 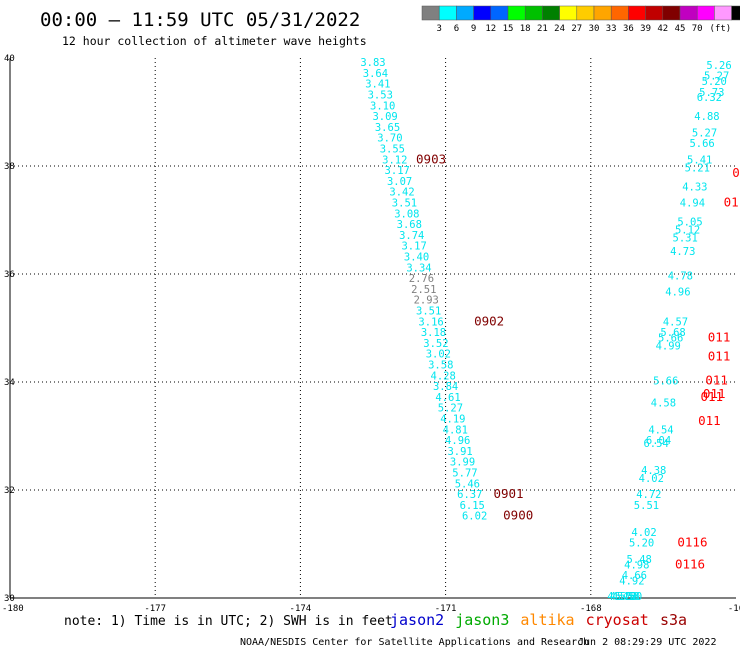 What do you see at coordinates (583, 29) in the screenshot?
I see `color-legend-labels: 3 6 9 12 15 18 21 24 27 30 33 36 39 42 45 70 (ft)` at bounding box center [583, 29].